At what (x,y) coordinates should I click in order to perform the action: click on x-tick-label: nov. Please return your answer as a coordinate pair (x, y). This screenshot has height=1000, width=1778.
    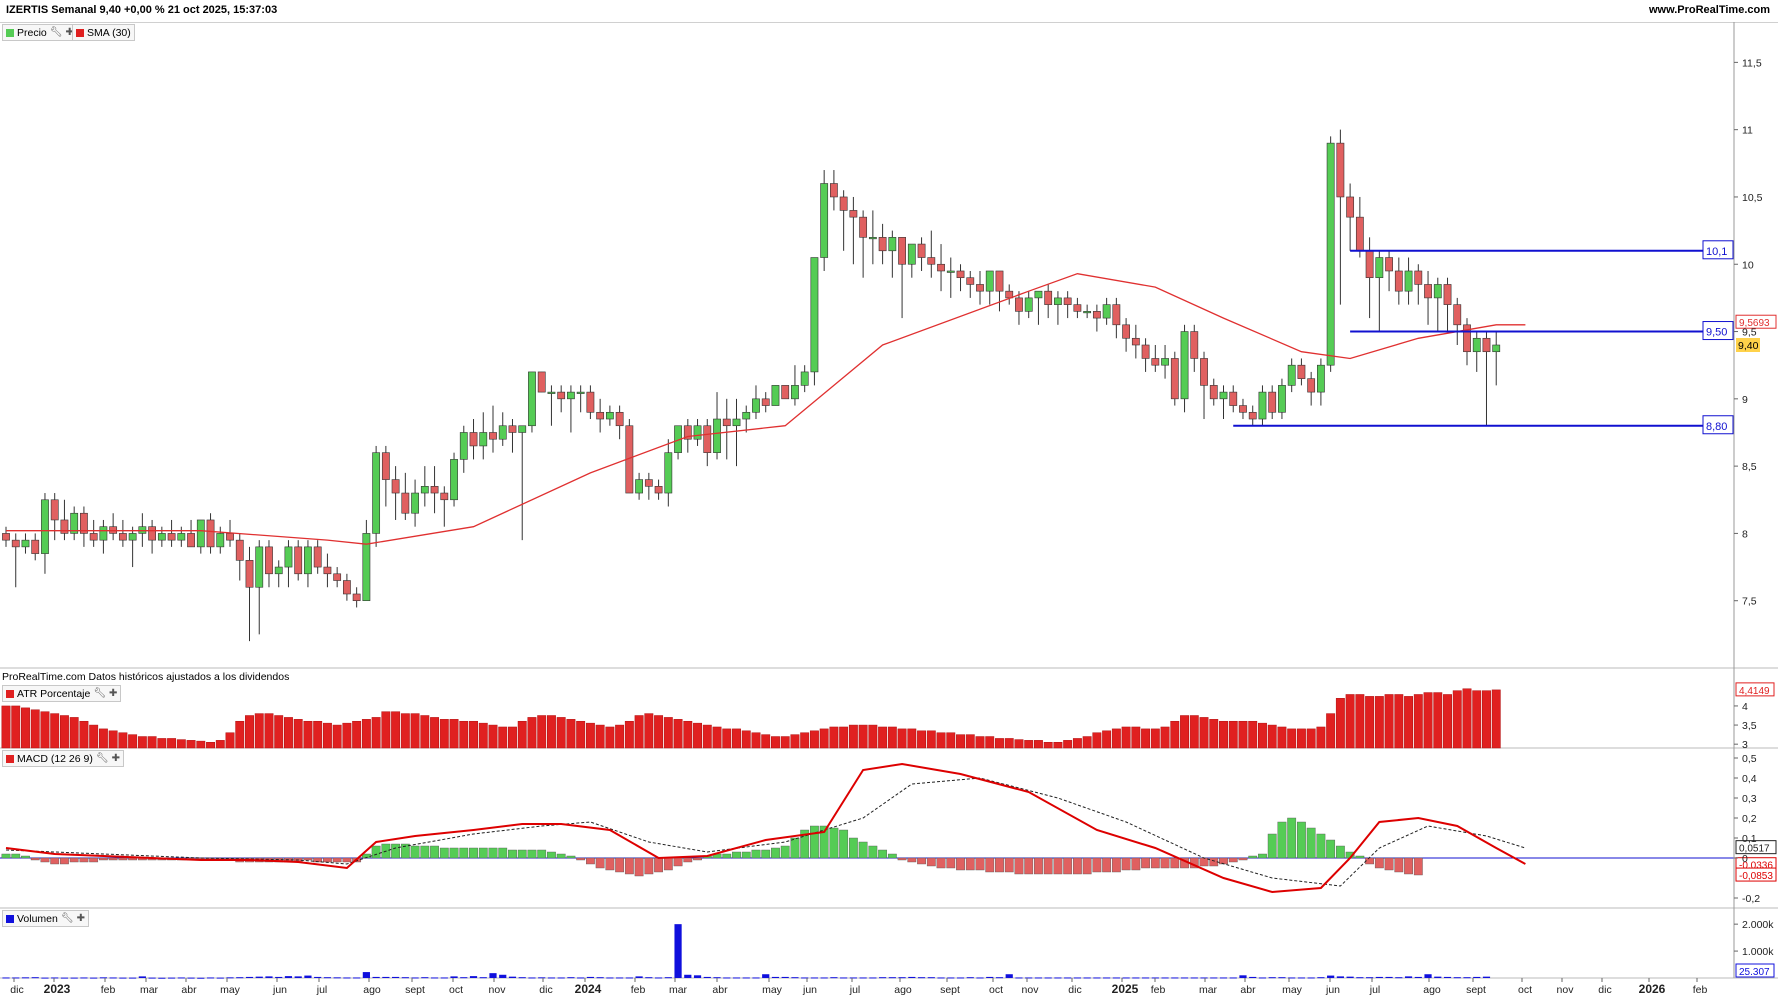
    Looking at the image, I should click on (1566, 990).